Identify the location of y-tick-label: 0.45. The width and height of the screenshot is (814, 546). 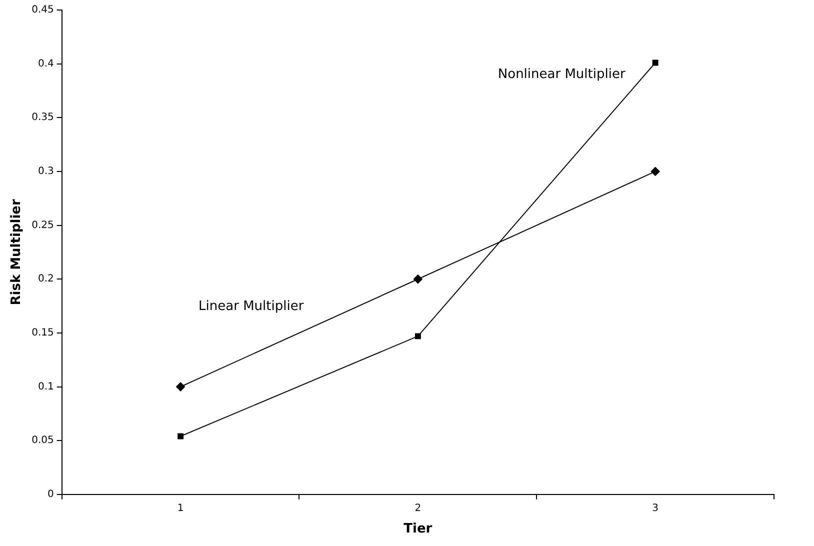
(43, 10).